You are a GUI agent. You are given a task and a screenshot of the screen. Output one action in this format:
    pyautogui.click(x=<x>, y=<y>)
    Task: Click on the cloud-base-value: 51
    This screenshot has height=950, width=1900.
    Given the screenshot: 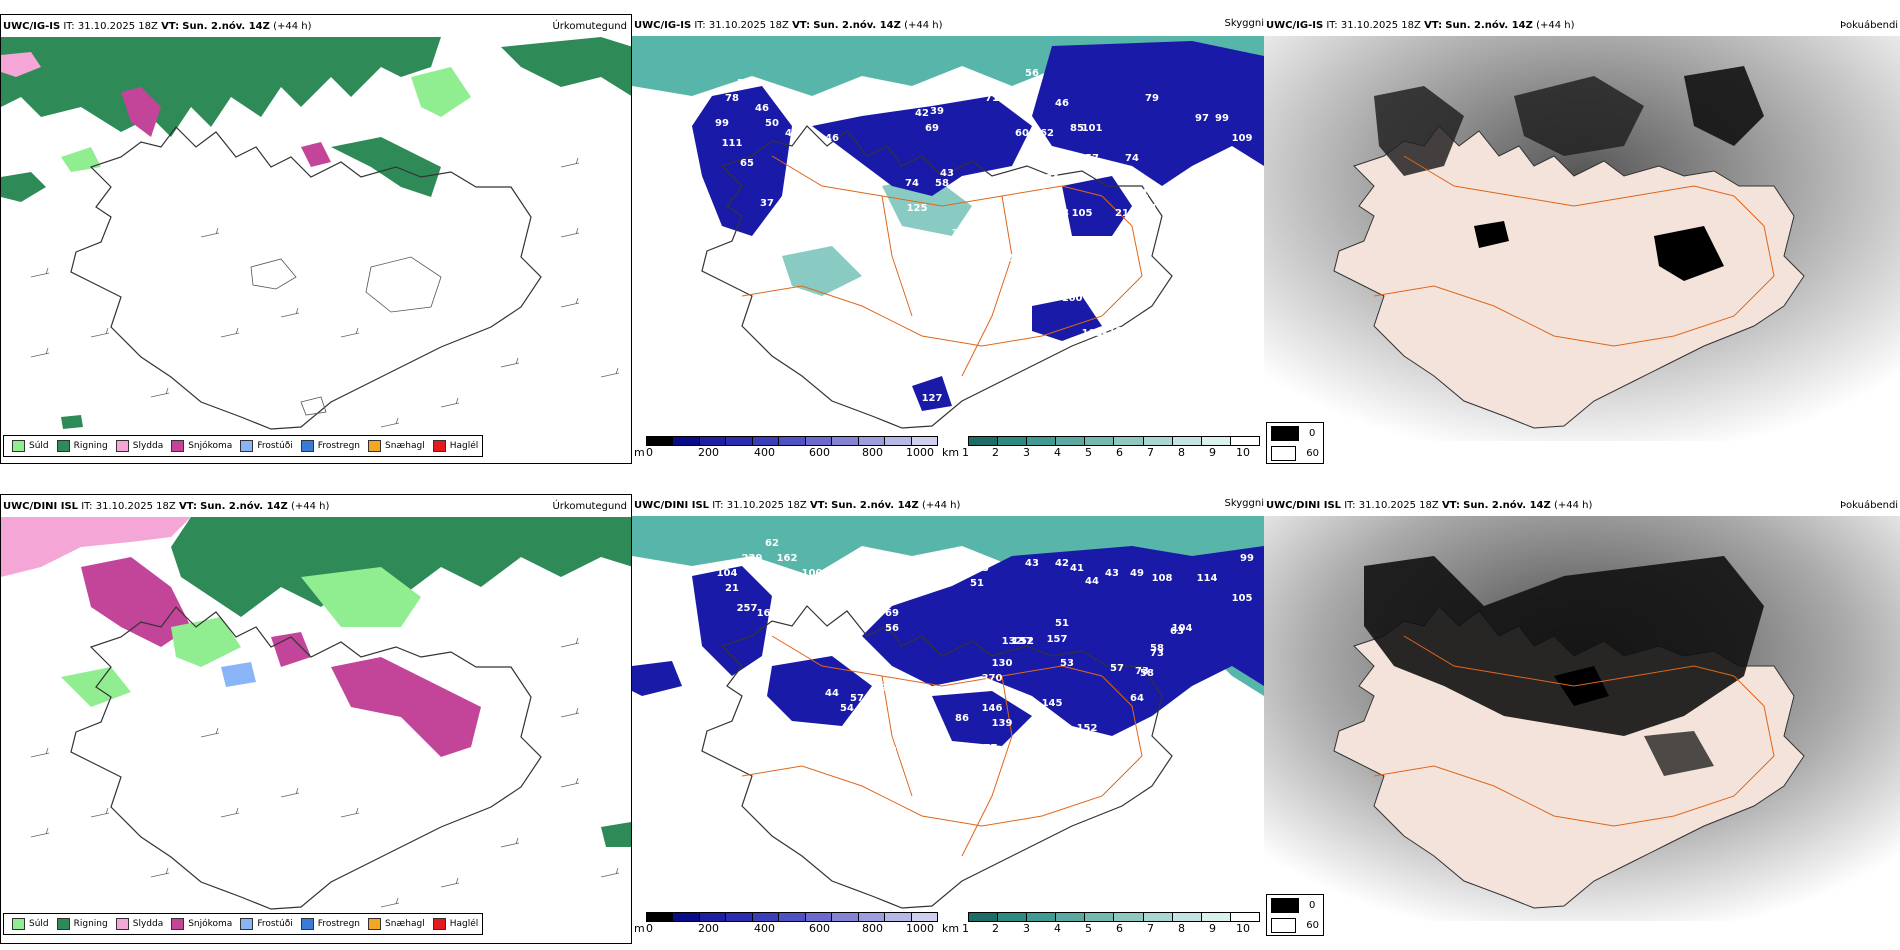 What is the action you would take?
    pyautogui.click(x=1062, y=623)
    